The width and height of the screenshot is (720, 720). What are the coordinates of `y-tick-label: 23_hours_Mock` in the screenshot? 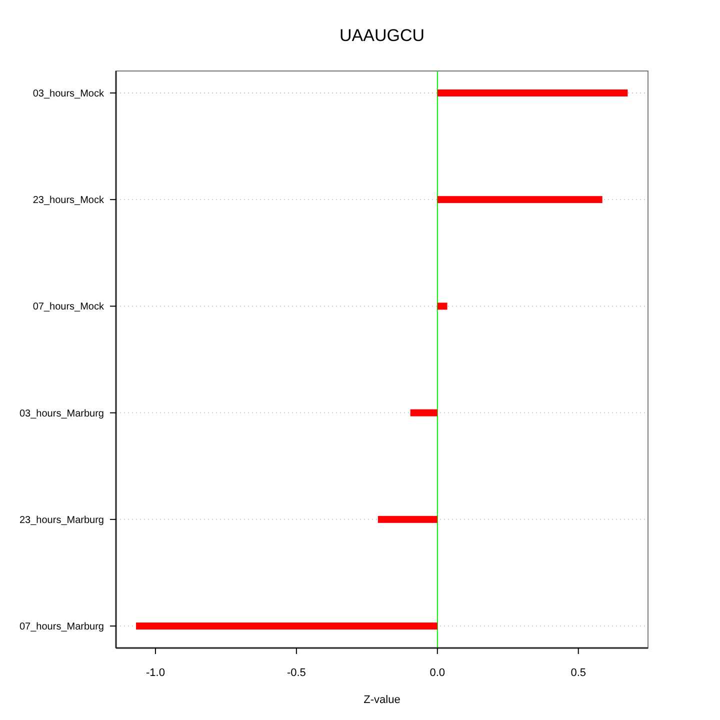 It's located at (68, 200).